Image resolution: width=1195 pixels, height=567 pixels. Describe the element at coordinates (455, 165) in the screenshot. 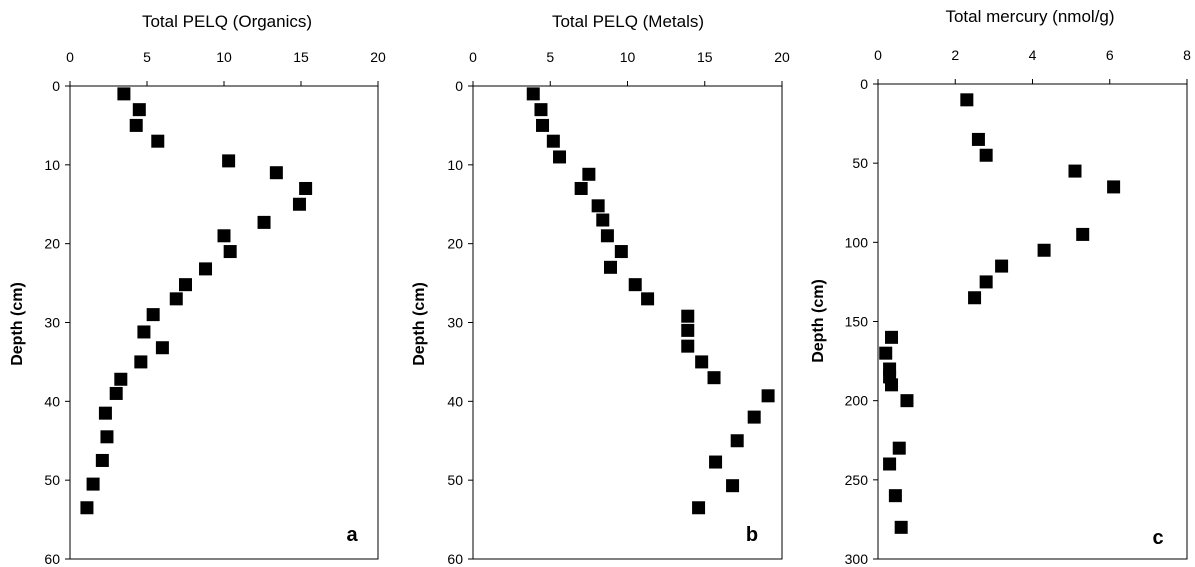

I see `panel-b-y-tick-label: 10` at that location.